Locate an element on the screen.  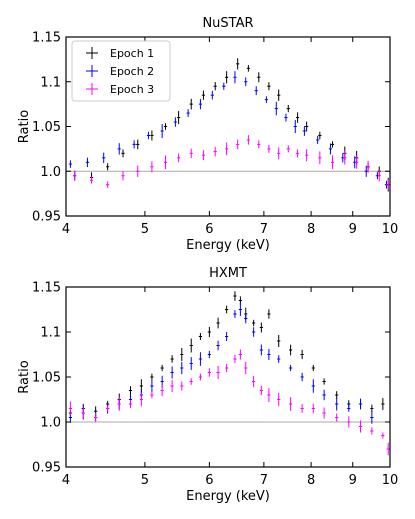
x-tick-label: 7 is located at coordinates (264, 480).